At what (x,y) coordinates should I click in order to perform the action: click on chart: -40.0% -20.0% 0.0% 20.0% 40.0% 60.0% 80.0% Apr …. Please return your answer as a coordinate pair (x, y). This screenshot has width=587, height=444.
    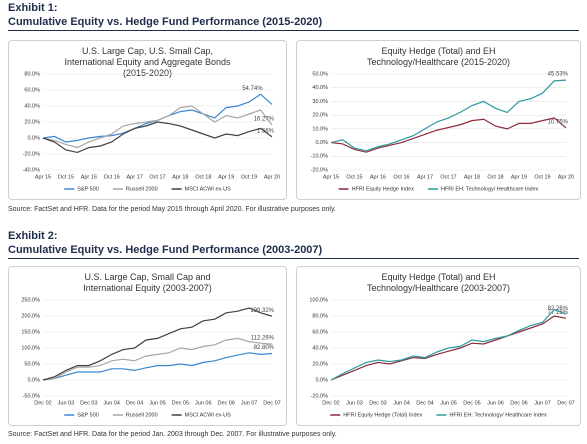
    Looking at the image, I should click on (152, 131).